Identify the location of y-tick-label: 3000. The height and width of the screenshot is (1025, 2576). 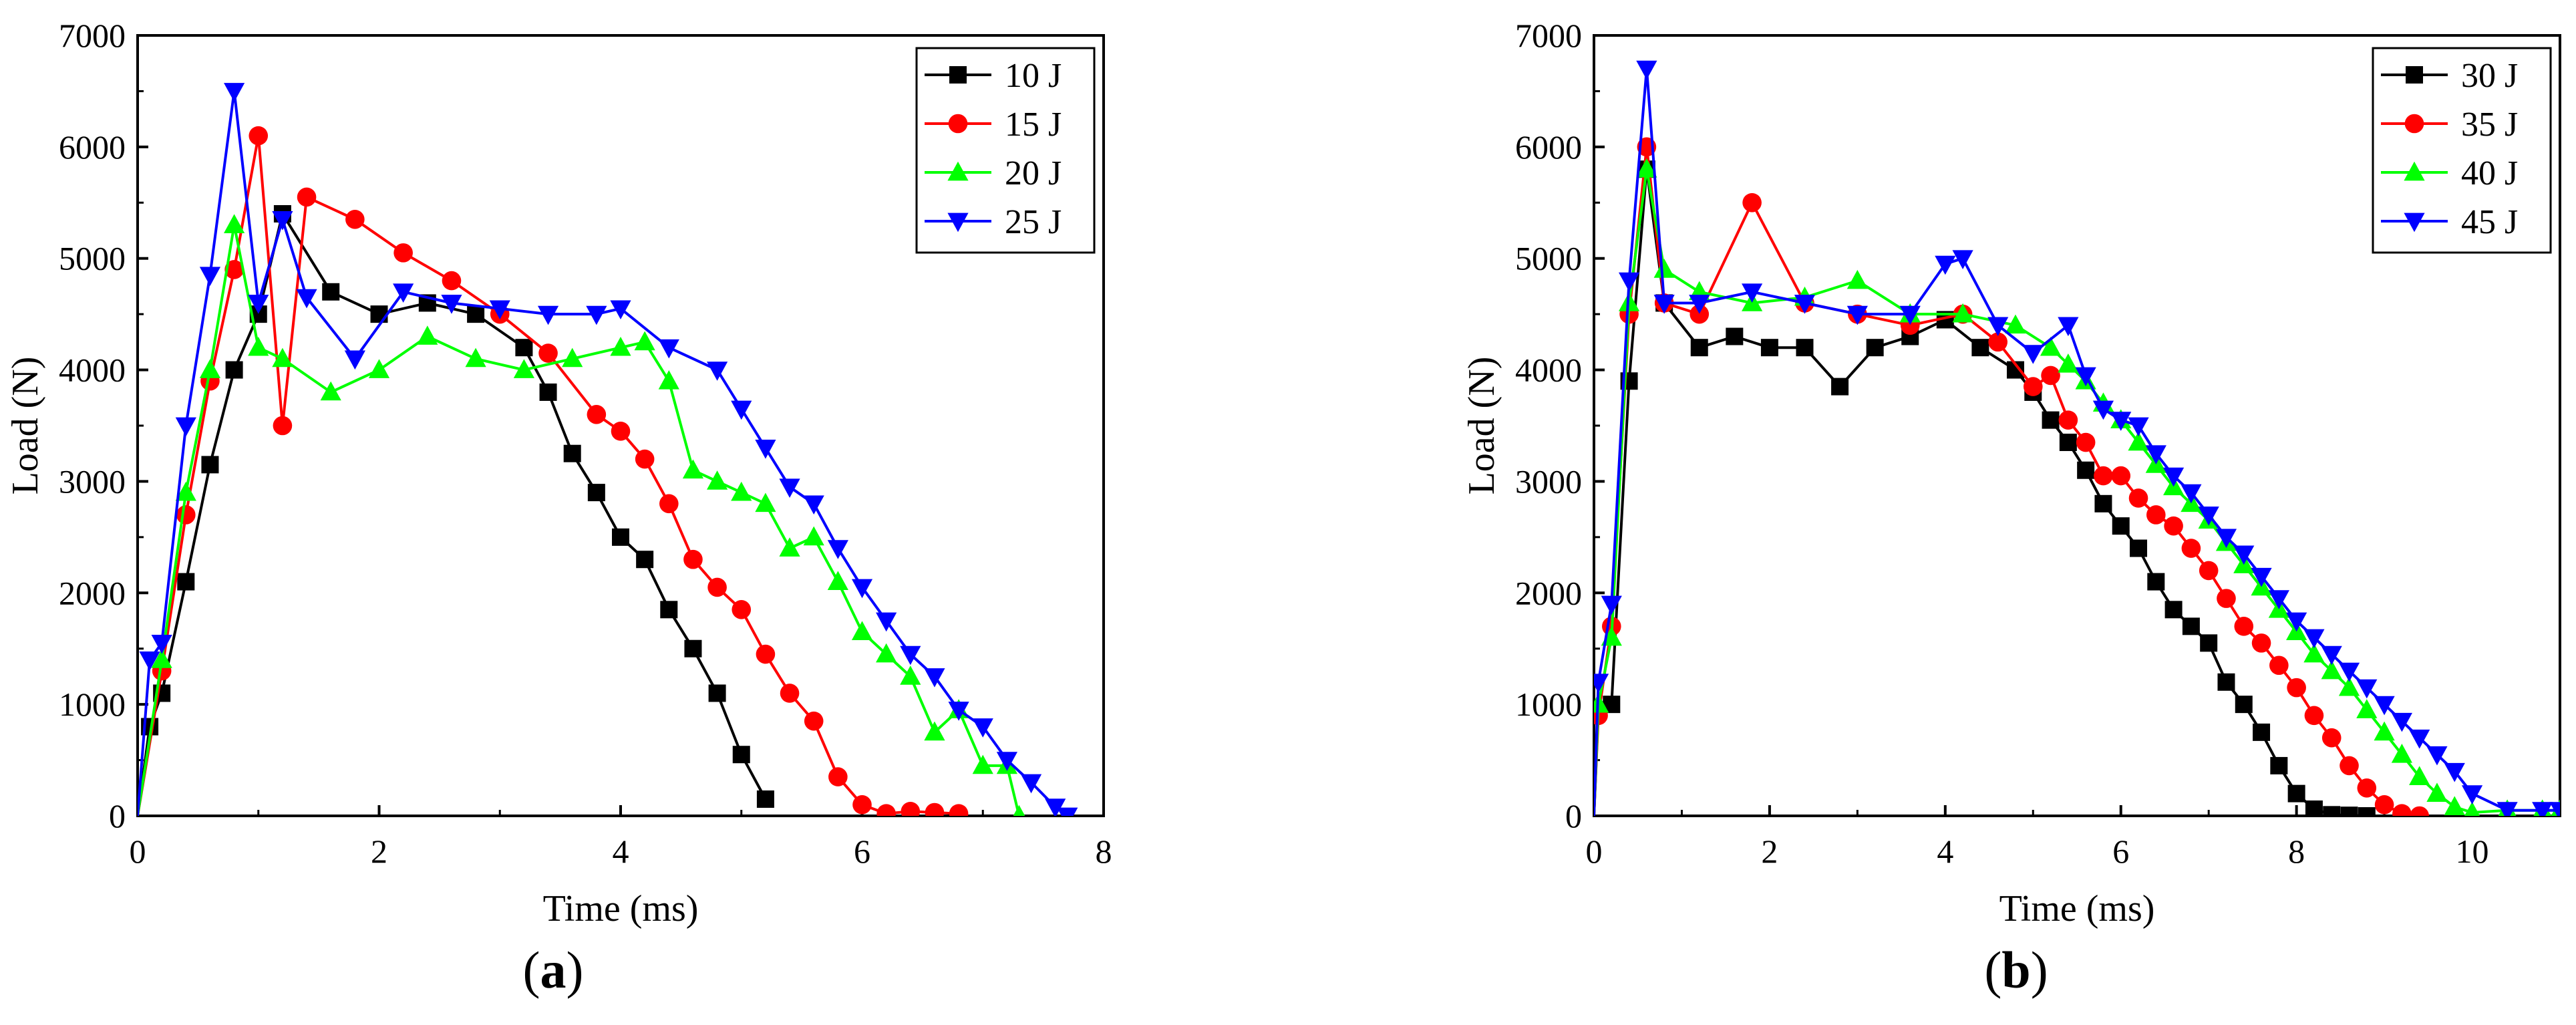
(1548, 481).